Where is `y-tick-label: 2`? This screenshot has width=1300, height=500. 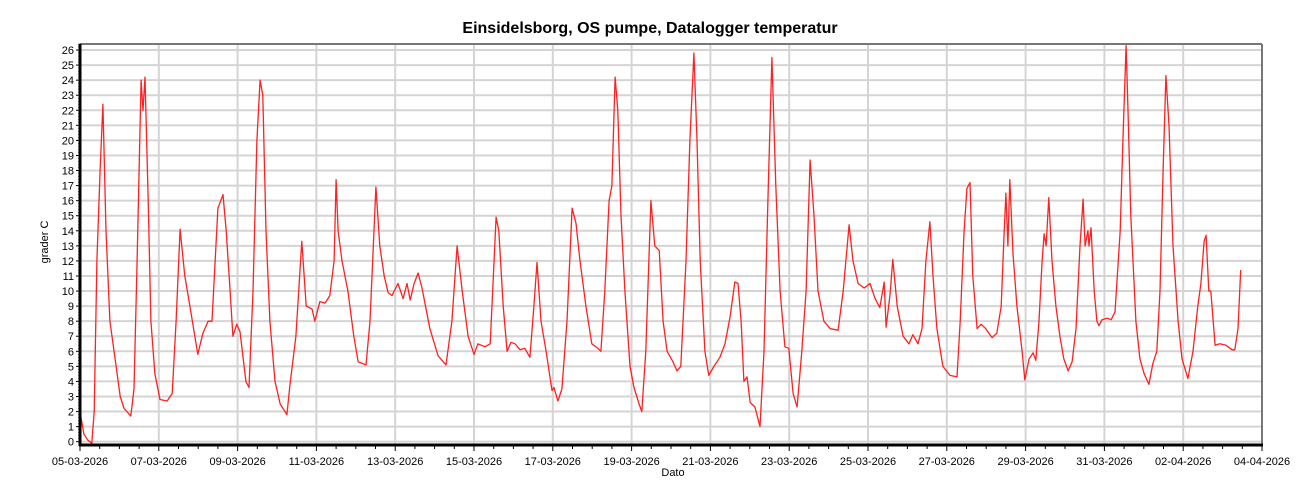 y-tick-label: 2 is located at coordinates (71, 413).